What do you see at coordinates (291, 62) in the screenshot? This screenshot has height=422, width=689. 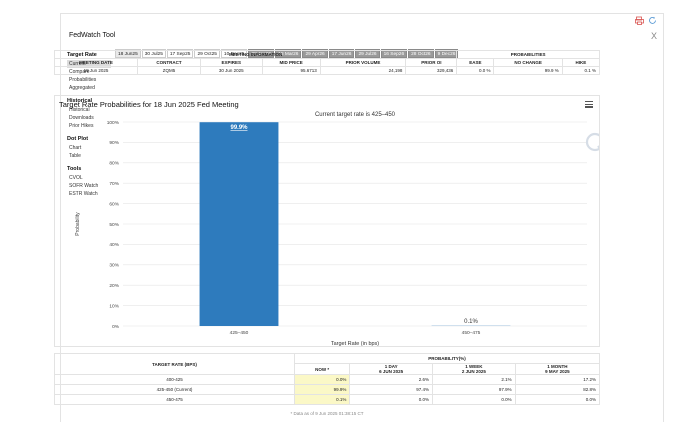 I see `column-header: MID PRICE` at bounding box center [291, 62].